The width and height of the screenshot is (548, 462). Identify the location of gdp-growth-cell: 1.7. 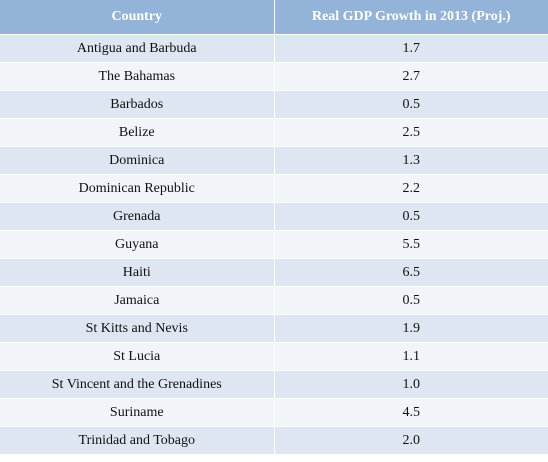
(411, 48).